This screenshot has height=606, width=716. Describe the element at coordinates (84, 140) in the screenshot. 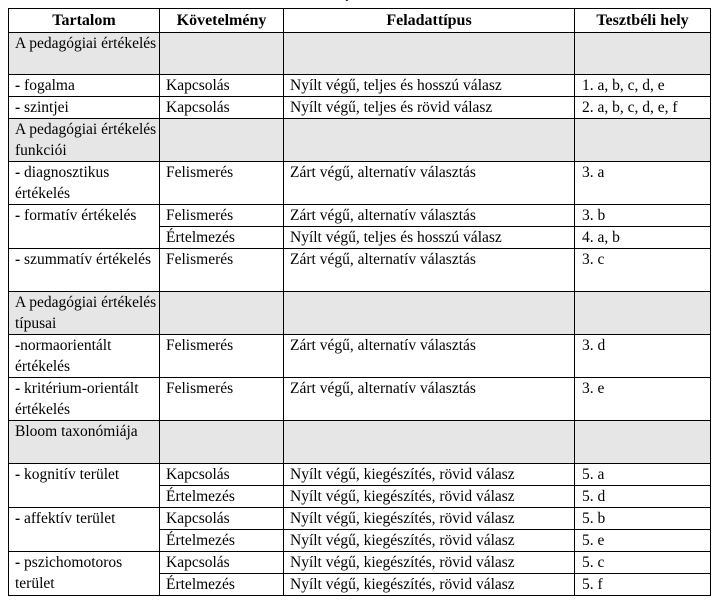

I see `section-title: A pedagógiai értékelés funkciói` at that location.